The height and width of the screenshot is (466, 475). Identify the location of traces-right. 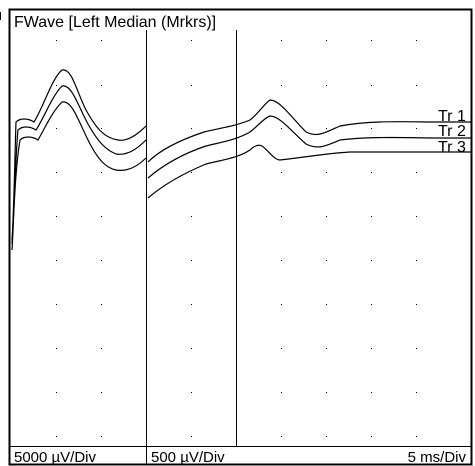
(309, 149).